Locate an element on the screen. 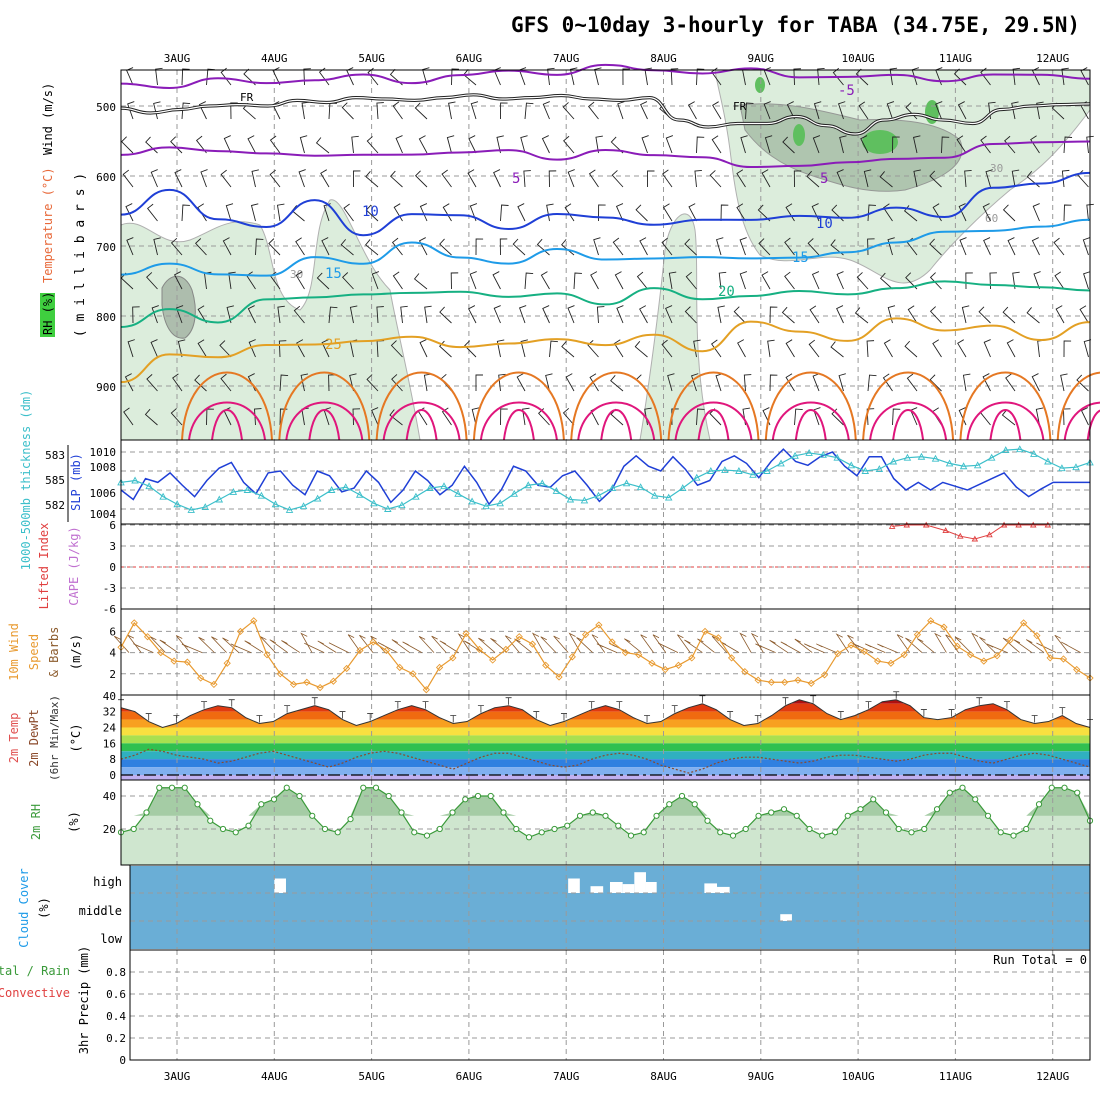 The image size is (1100, 1100). wind-y-axis: 2 4 6 is located at coordinates (112, 652).